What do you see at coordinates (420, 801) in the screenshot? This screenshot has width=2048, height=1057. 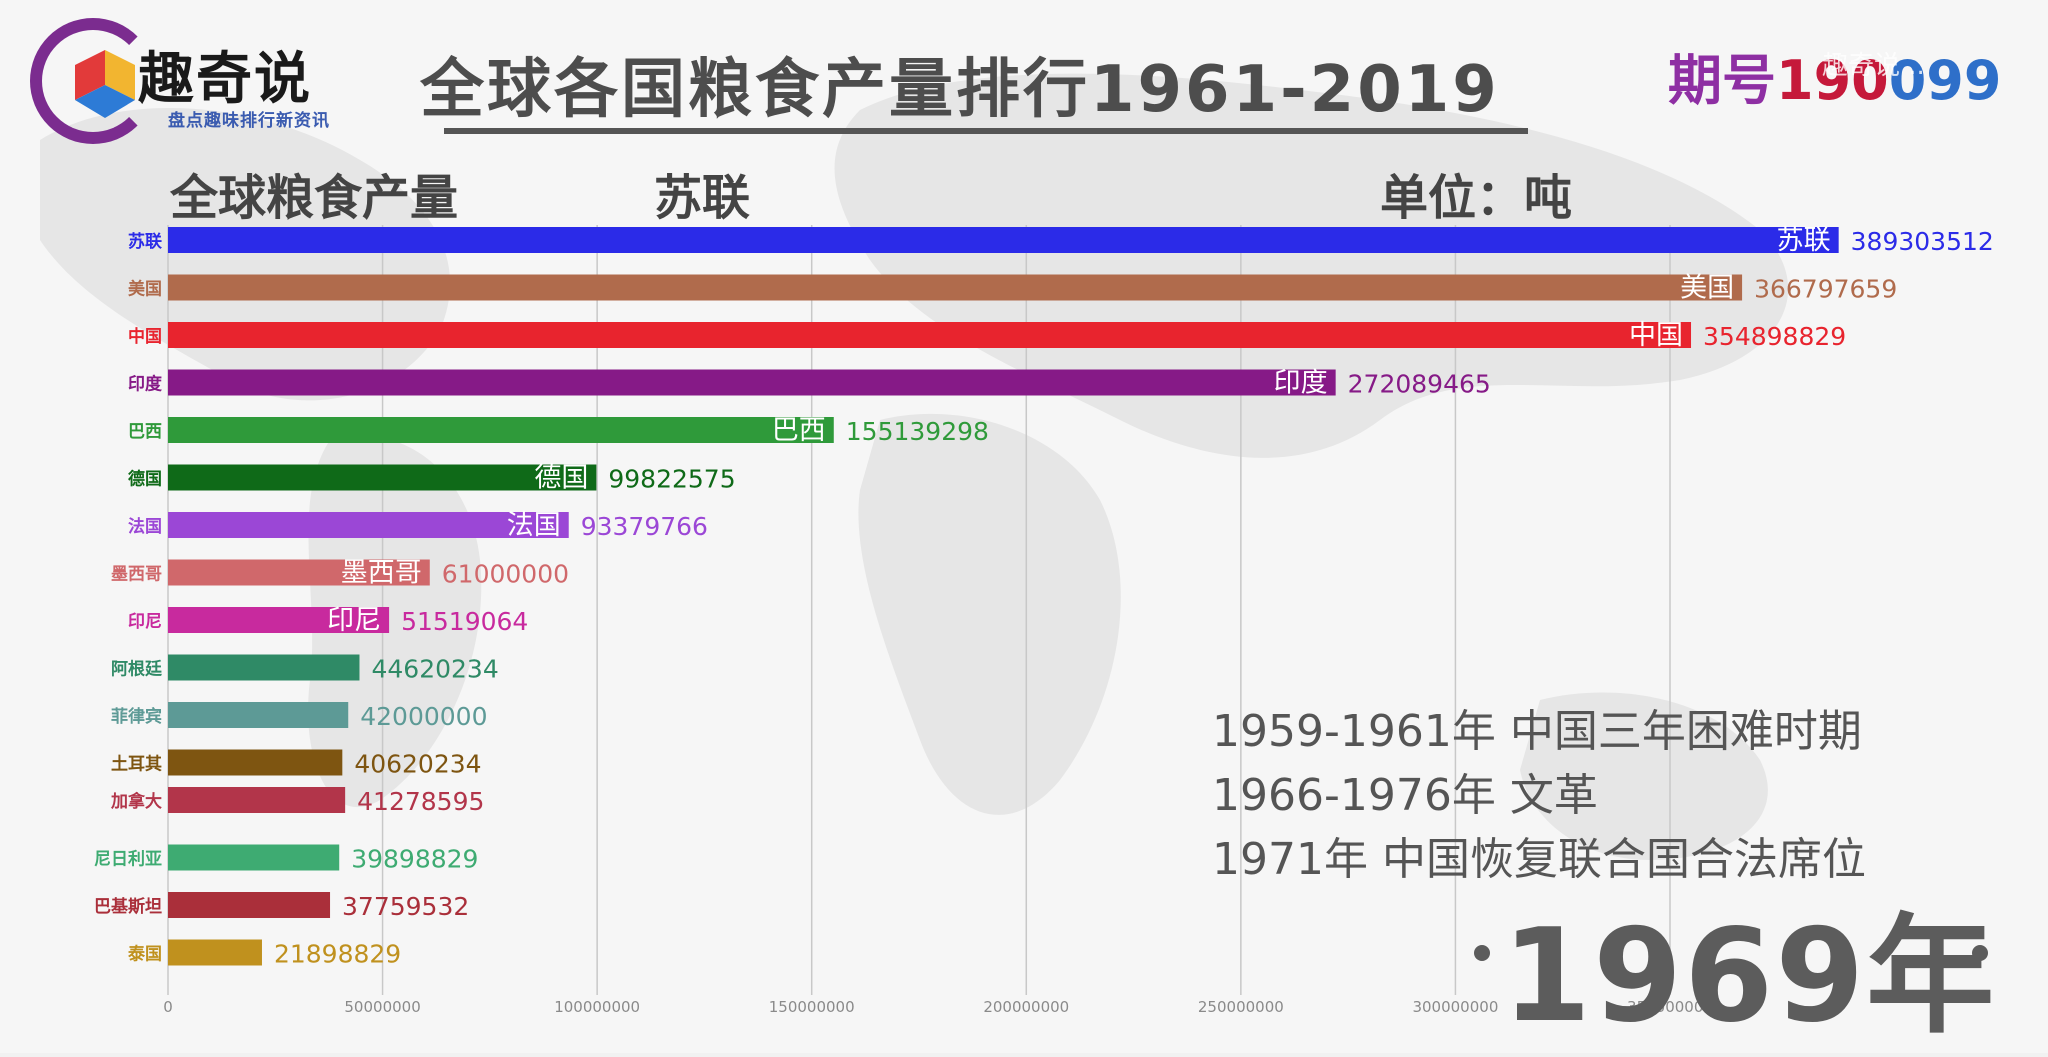 I see `value-label: 41278595` at bounding box center [420, 801].